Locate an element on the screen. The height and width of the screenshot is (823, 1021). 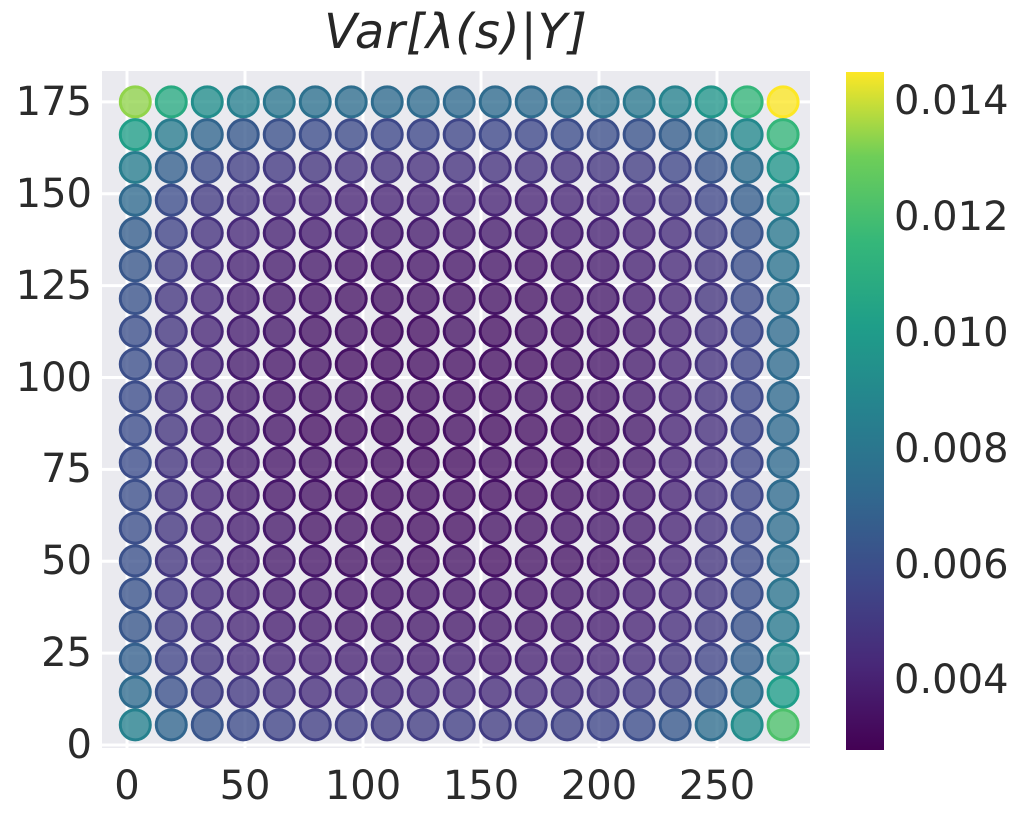
y-tick-label: 150 is located at coordinates (53, 193).